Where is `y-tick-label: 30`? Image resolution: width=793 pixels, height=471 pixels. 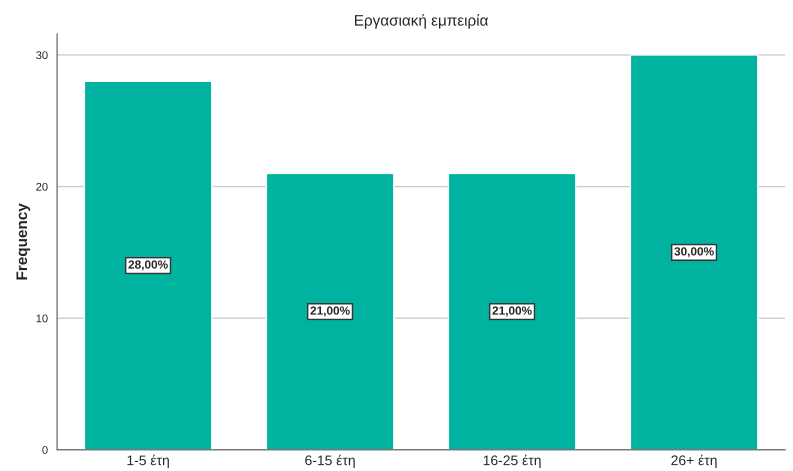 y-tick-label: 30 is located at coordinates (42, 55).